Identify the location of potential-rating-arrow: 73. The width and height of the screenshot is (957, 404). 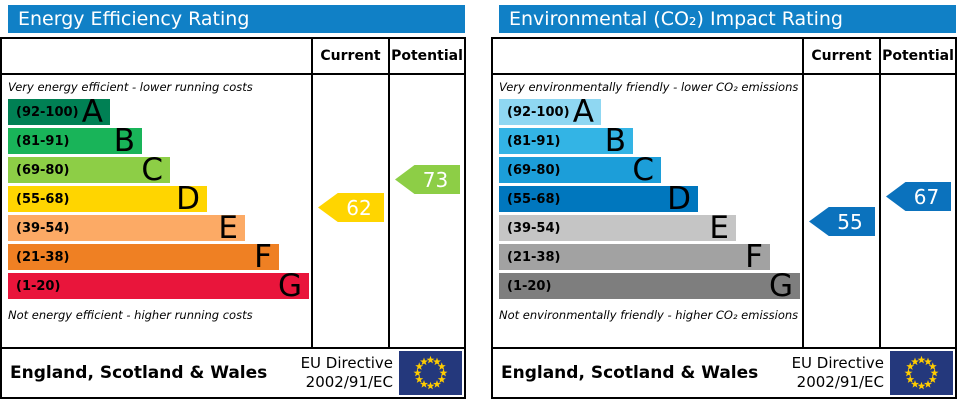
(427, 179).